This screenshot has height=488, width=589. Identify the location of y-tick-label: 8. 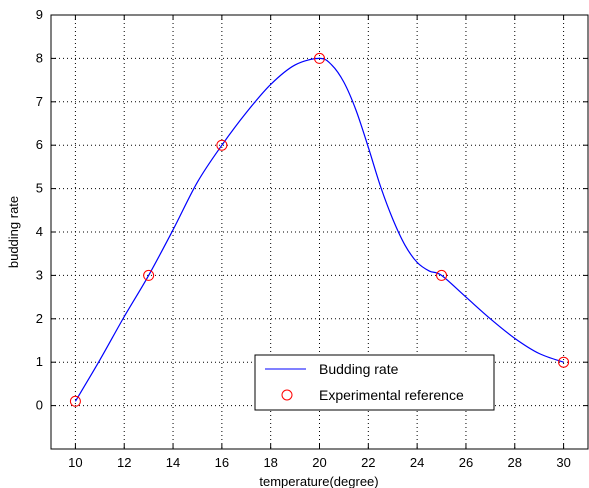
(39, 57).